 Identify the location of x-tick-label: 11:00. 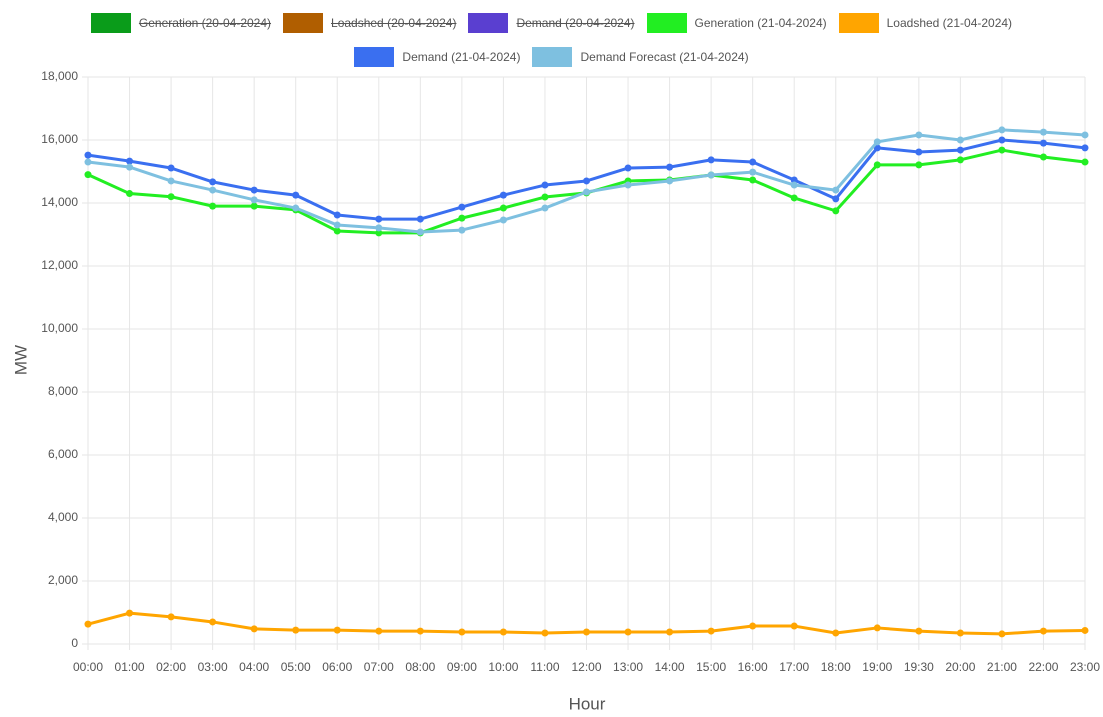
(544, 667).